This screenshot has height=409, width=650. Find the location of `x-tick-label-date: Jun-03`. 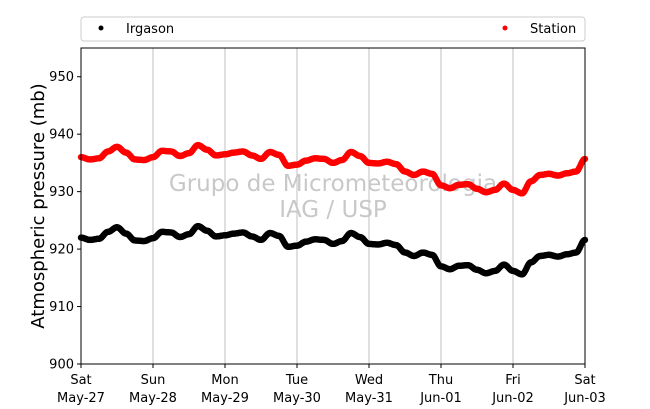

x-tick-label-date: Jun-03 is located at coordinates (584, 398).